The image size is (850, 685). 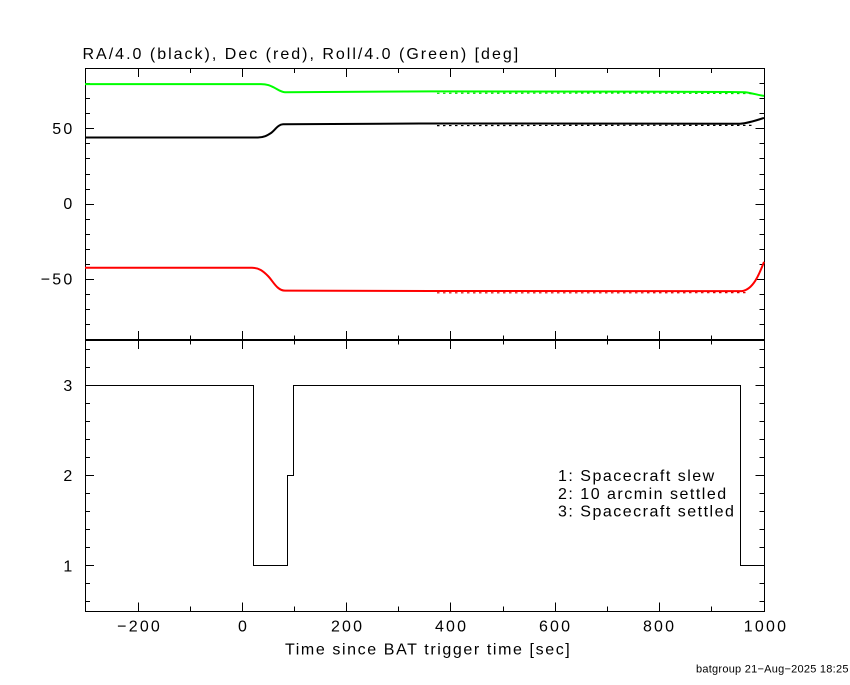 What do you see at coordinates (428, 650) in the screenshot?
I see `svg-text:Time since BAT trigger time [s: Time since BAT trigger time [sec]` at bounding box center [428, 650].